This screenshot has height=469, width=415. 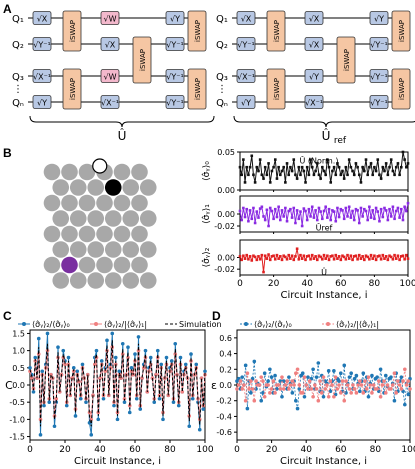 I want to click on qubit-dots: ⋮, so click(x=18, y=89).